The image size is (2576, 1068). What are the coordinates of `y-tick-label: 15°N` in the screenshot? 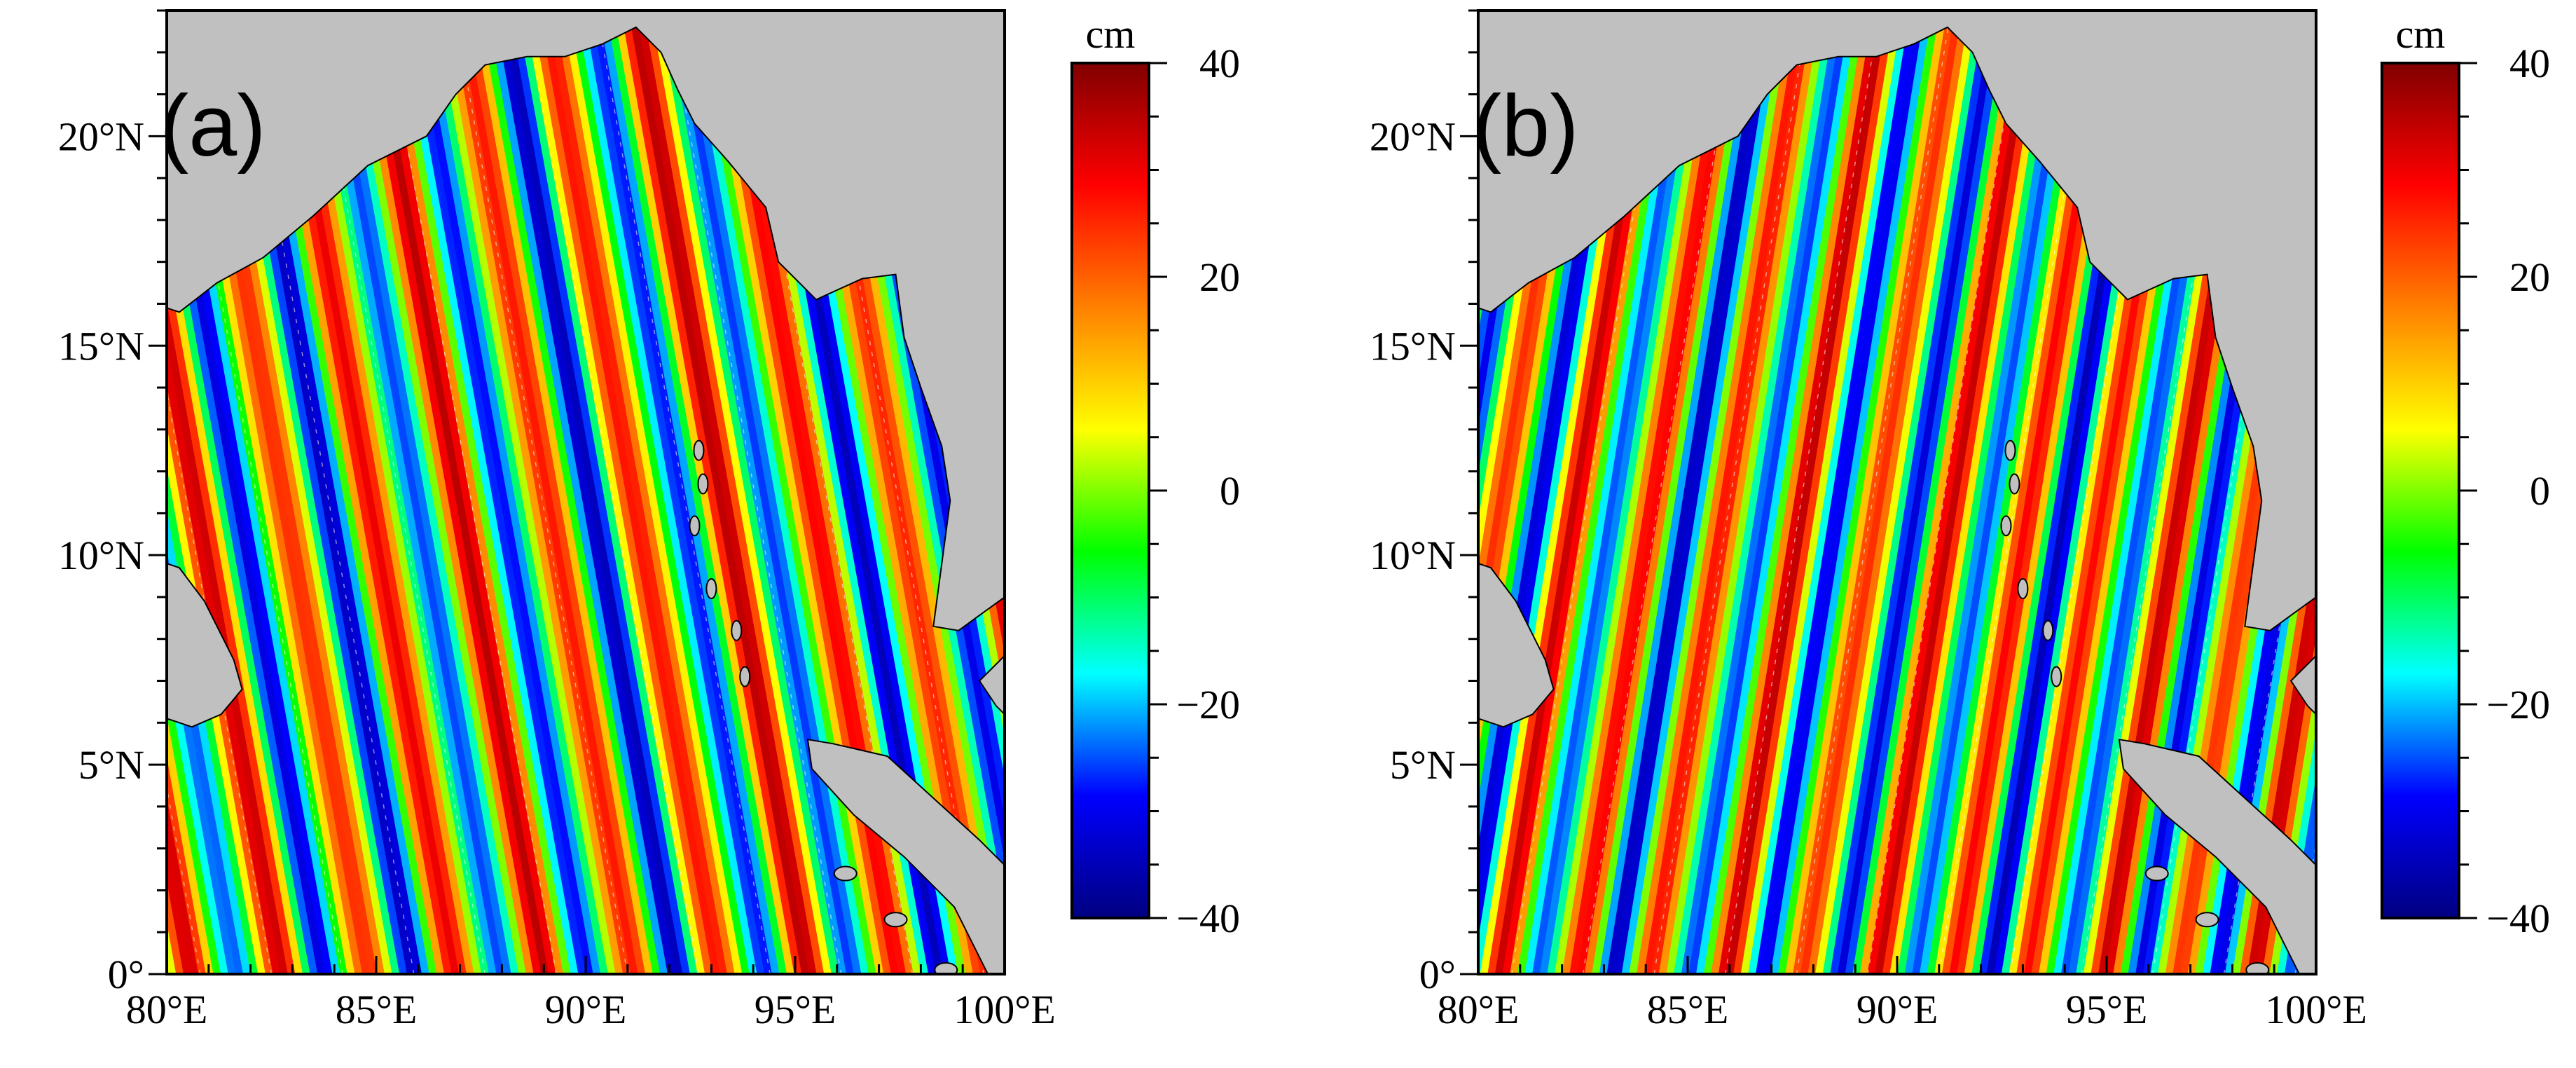 It's located at (1413, 346).